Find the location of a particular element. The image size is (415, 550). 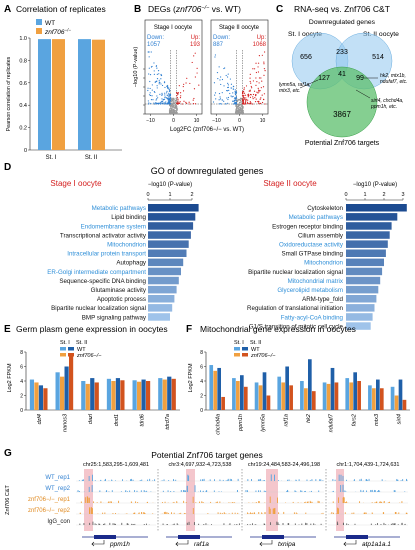

panel-letter-g: G is located at coordinates (8, 453).